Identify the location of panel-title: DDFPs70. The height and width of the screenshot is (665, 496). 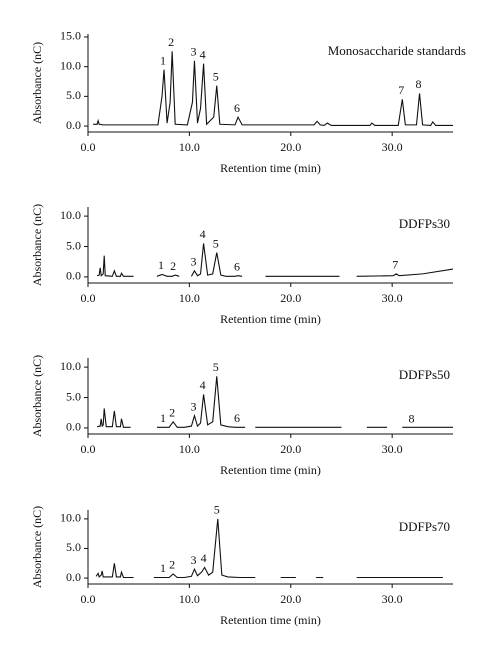
(424, 526).